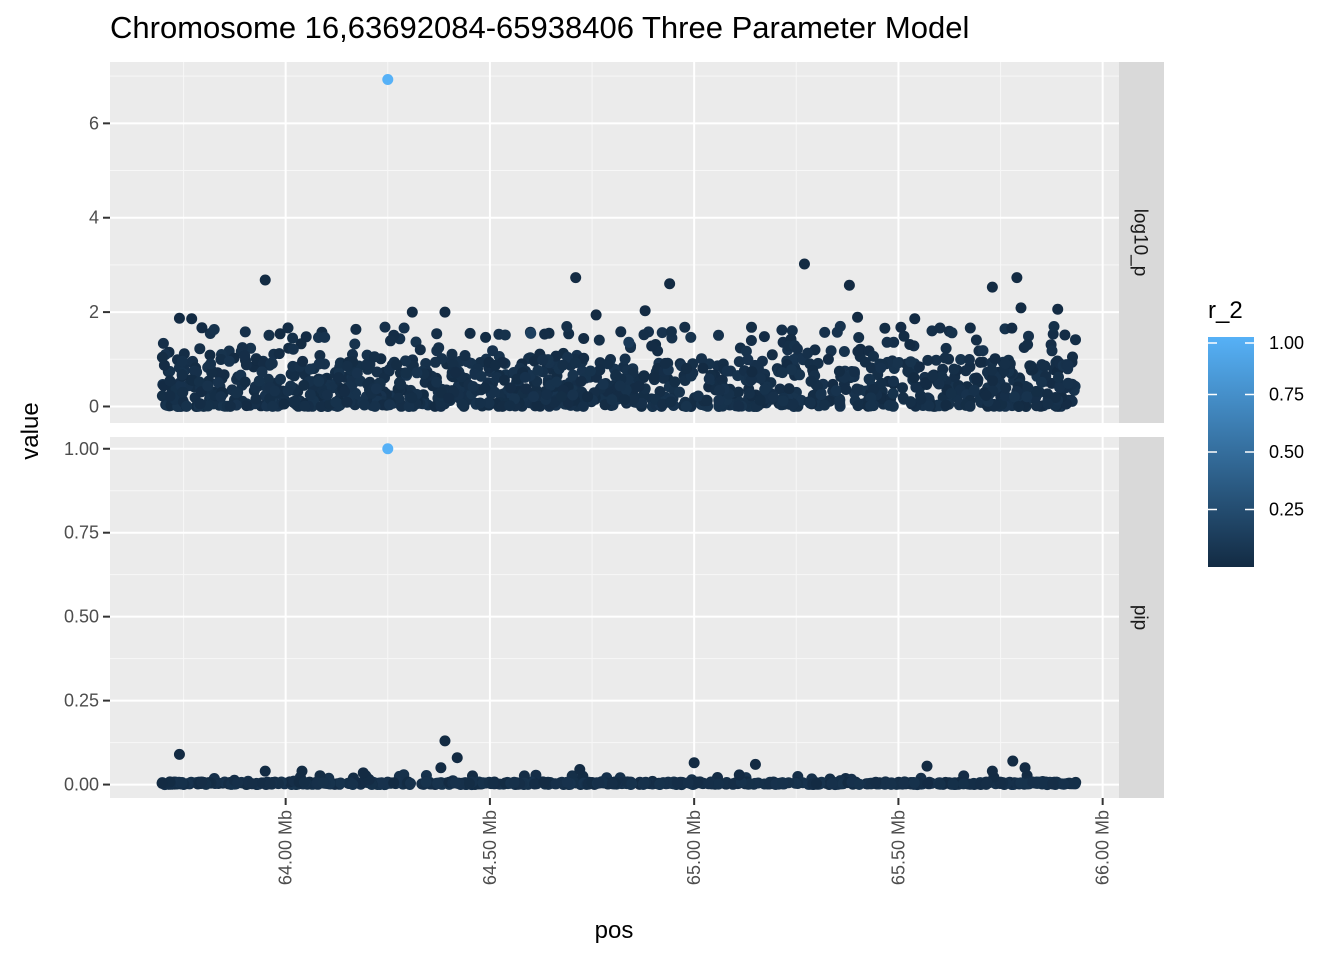  I want to click on y-tick-label: 0.25, so click(81, 701).